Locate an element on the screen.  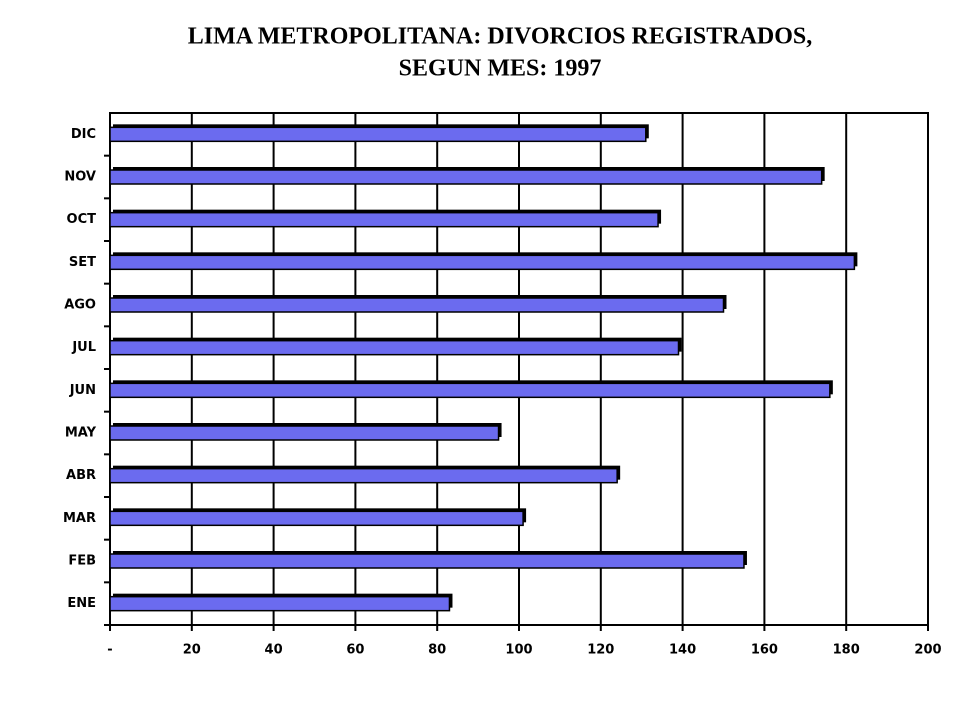
x-tick-label: 60 is located at coordinates (355, 650).